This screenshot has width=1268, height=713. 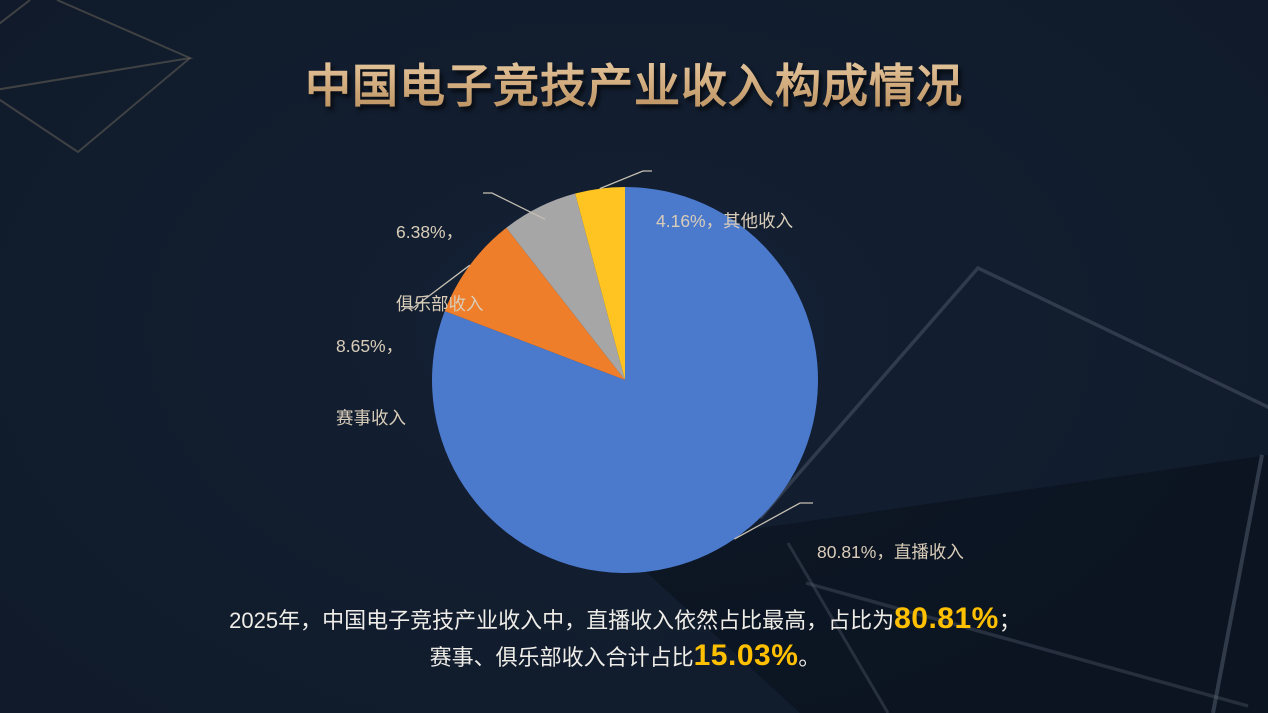 What do you see at coordinates (946, 618) in the screenshot?
I see `summary-line1-highlight: 80.81%` at bounding box center [946, 618].